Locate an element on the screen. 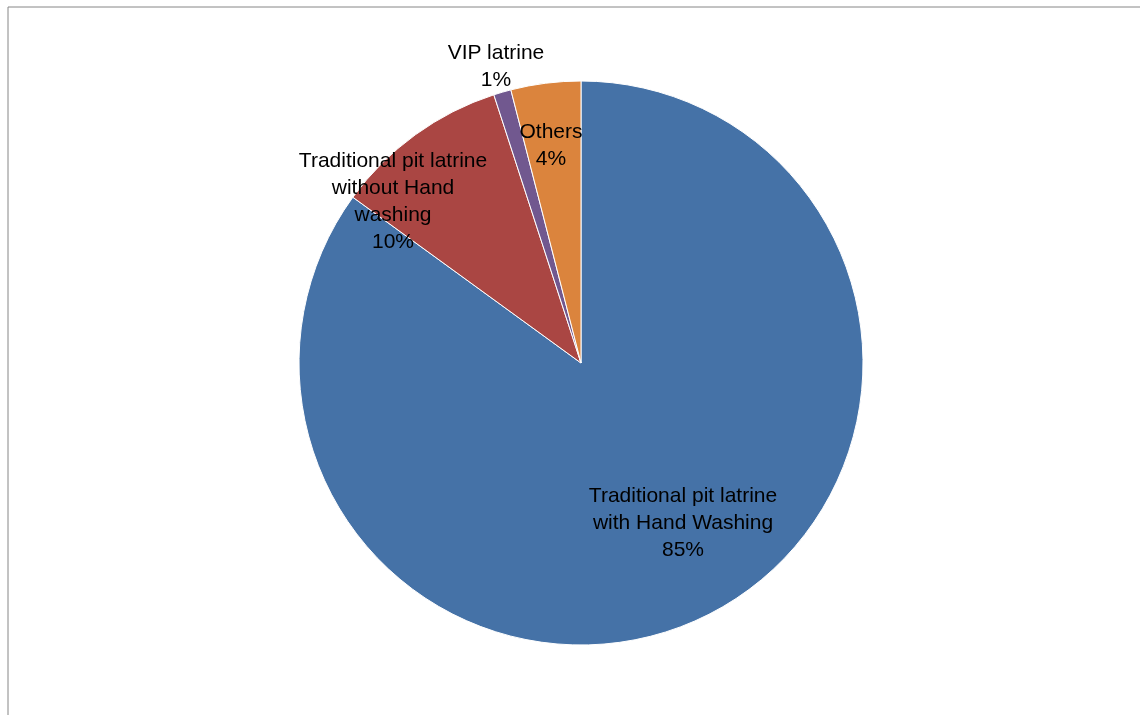 The width and height of the screenshot is (1140, 715). slice-label: Traditional pit latrine with Hand Washing is located at coordinates (683, 508).